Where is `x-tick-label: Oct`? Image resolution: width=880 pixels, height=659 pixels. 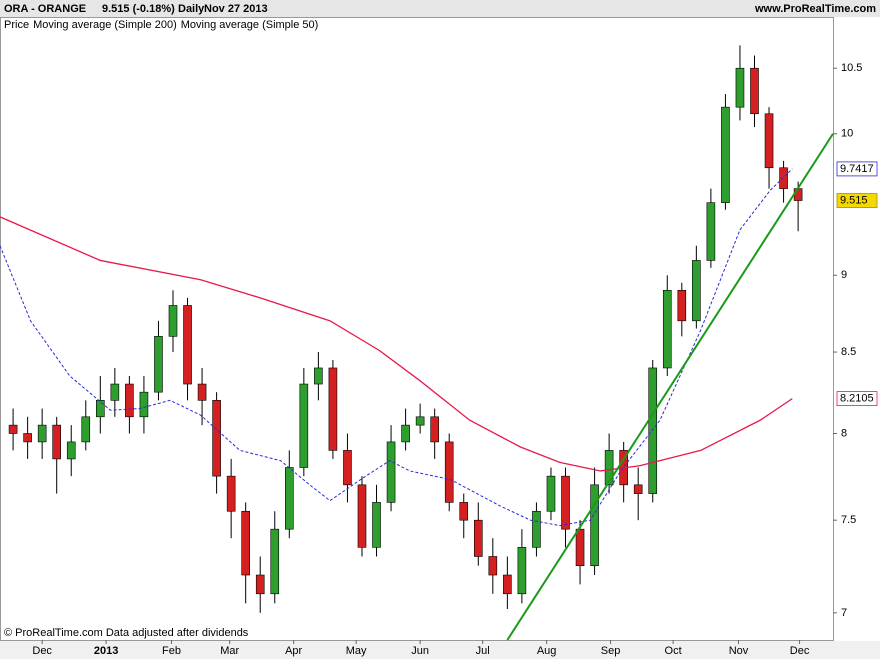 x-tick-label: Oct is located at coordinates (673, 651).